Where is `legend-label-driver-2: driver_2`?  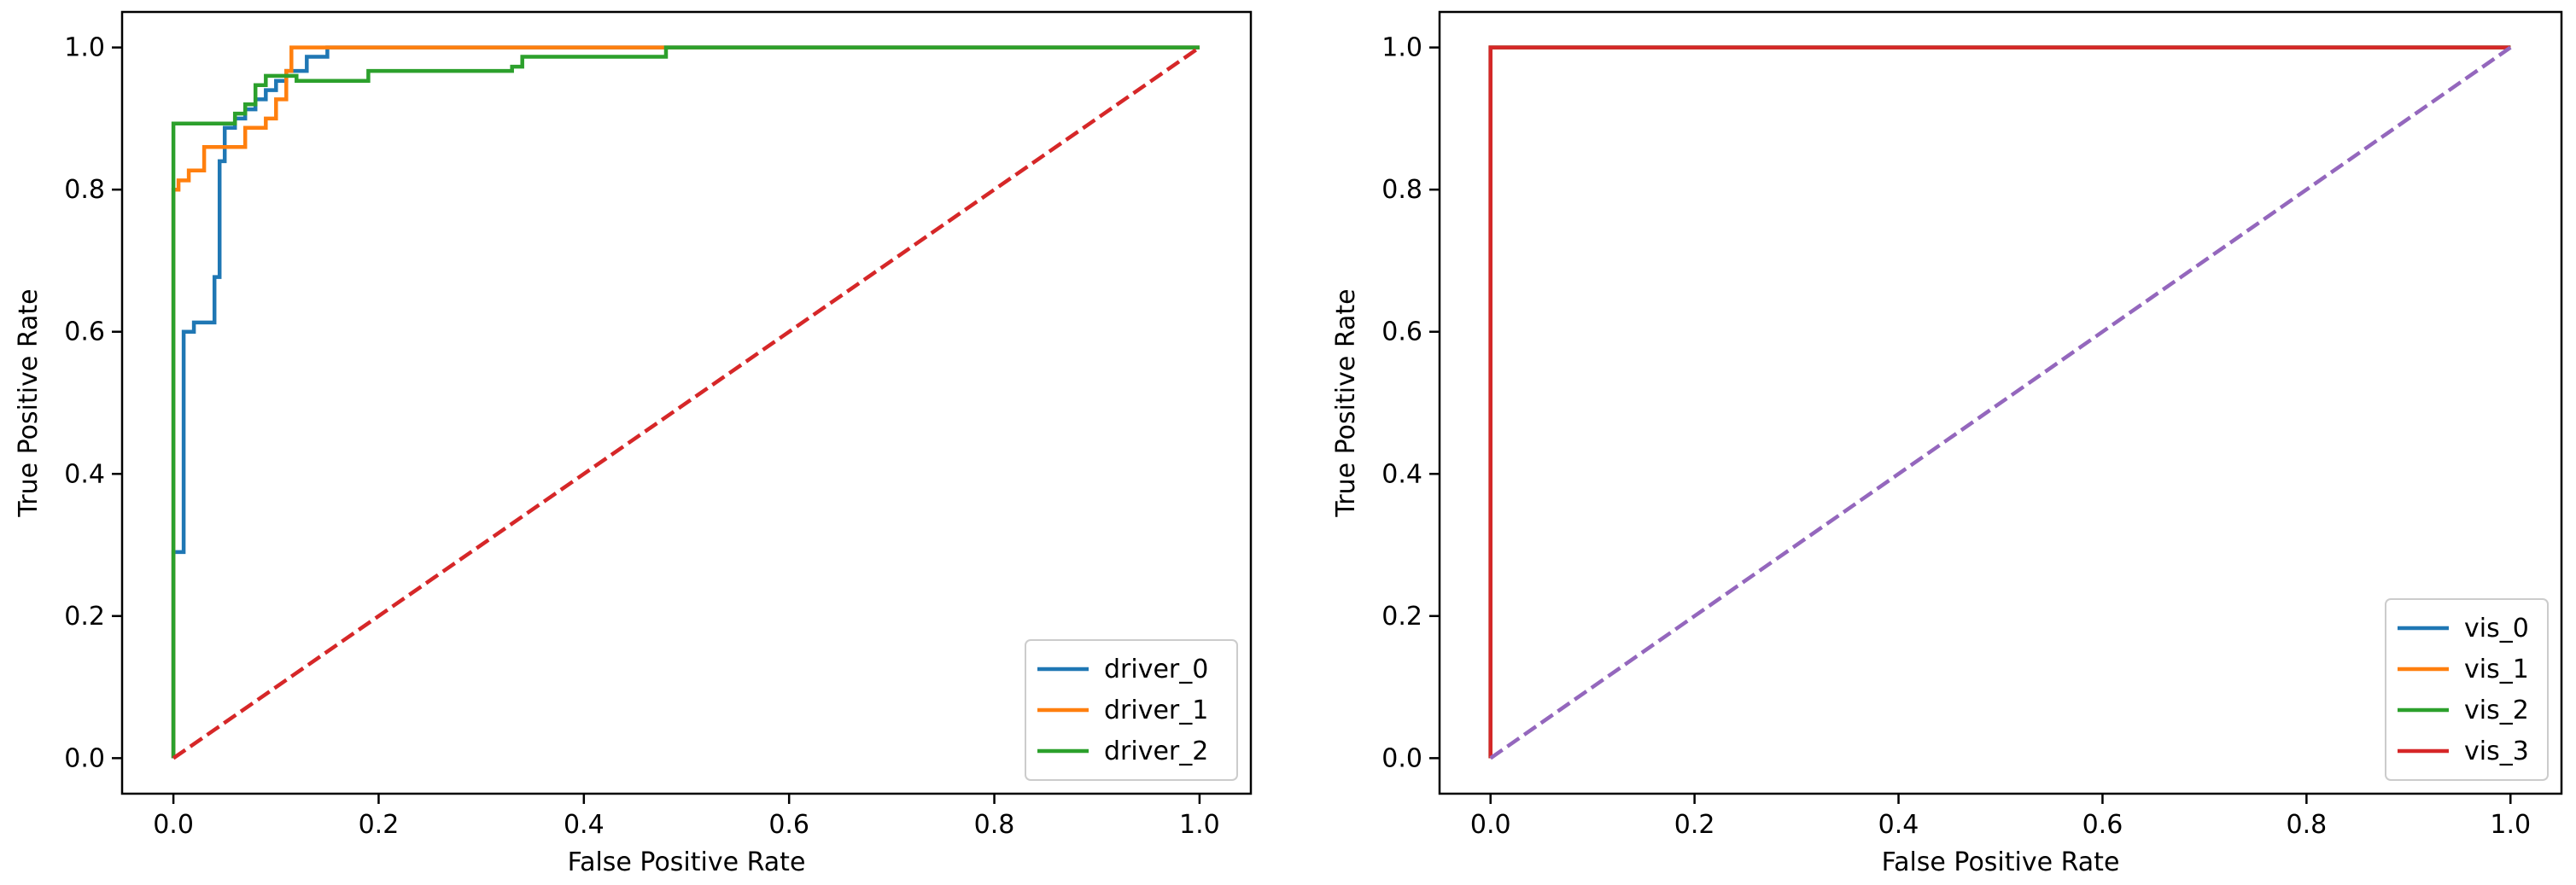 legend-label-driver-2: driver_2 is located at coordinates (1156, 752).